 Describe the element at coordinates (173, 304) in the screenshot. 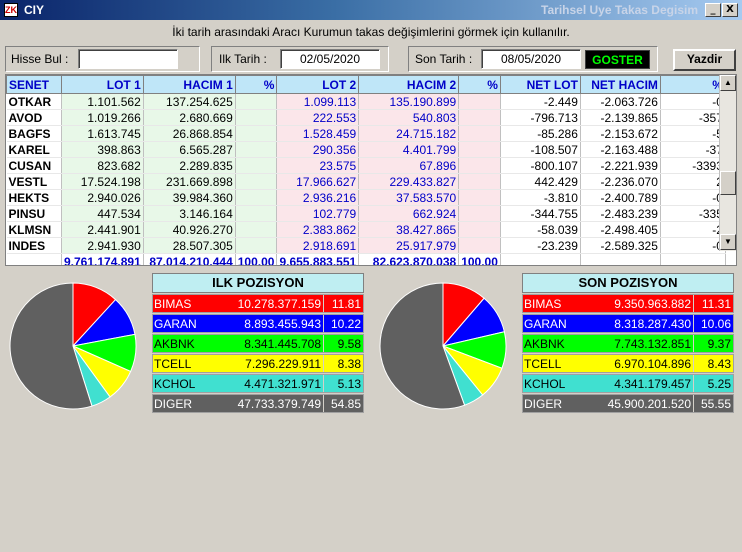

I see `position-name: BIMAS` at that location.